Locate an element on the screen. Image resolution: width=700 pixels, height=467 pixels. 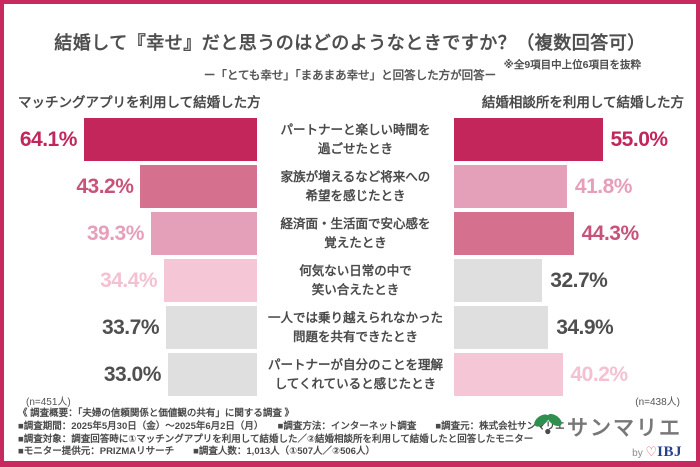
left-value-label: 33.0% is located at coordinates (132, 374).